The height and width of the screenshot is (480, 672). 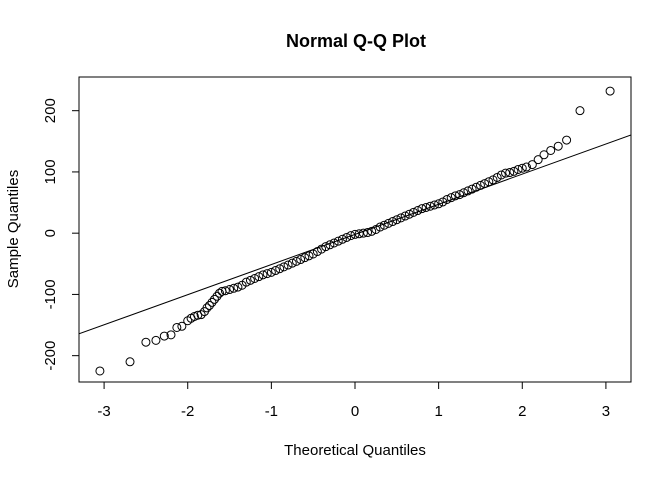 I want to click on chart-title: Normal Q-Q Plot, so click(x=356, y=41).